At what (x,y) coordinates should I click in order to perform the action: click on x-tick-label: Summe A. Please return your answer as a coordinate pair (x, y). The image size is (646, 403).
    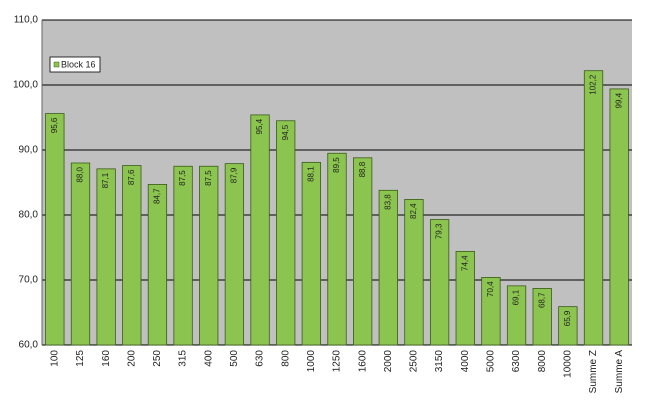
    Looking at the image, I should click on (619, 372).